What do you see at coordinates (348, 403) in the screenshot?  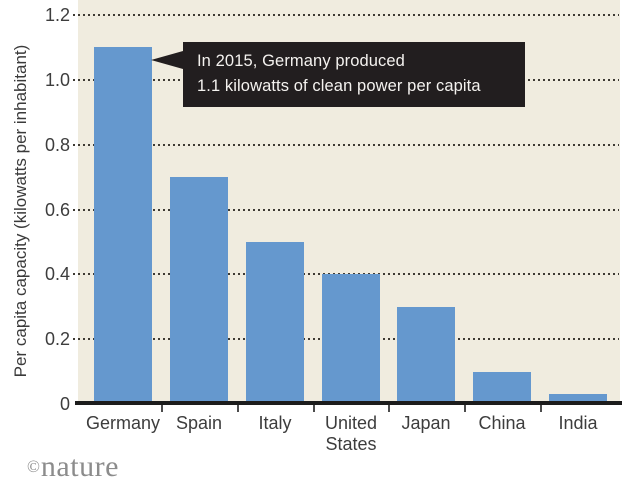 I see `x-axis-line` at bounding box center [348, 403].